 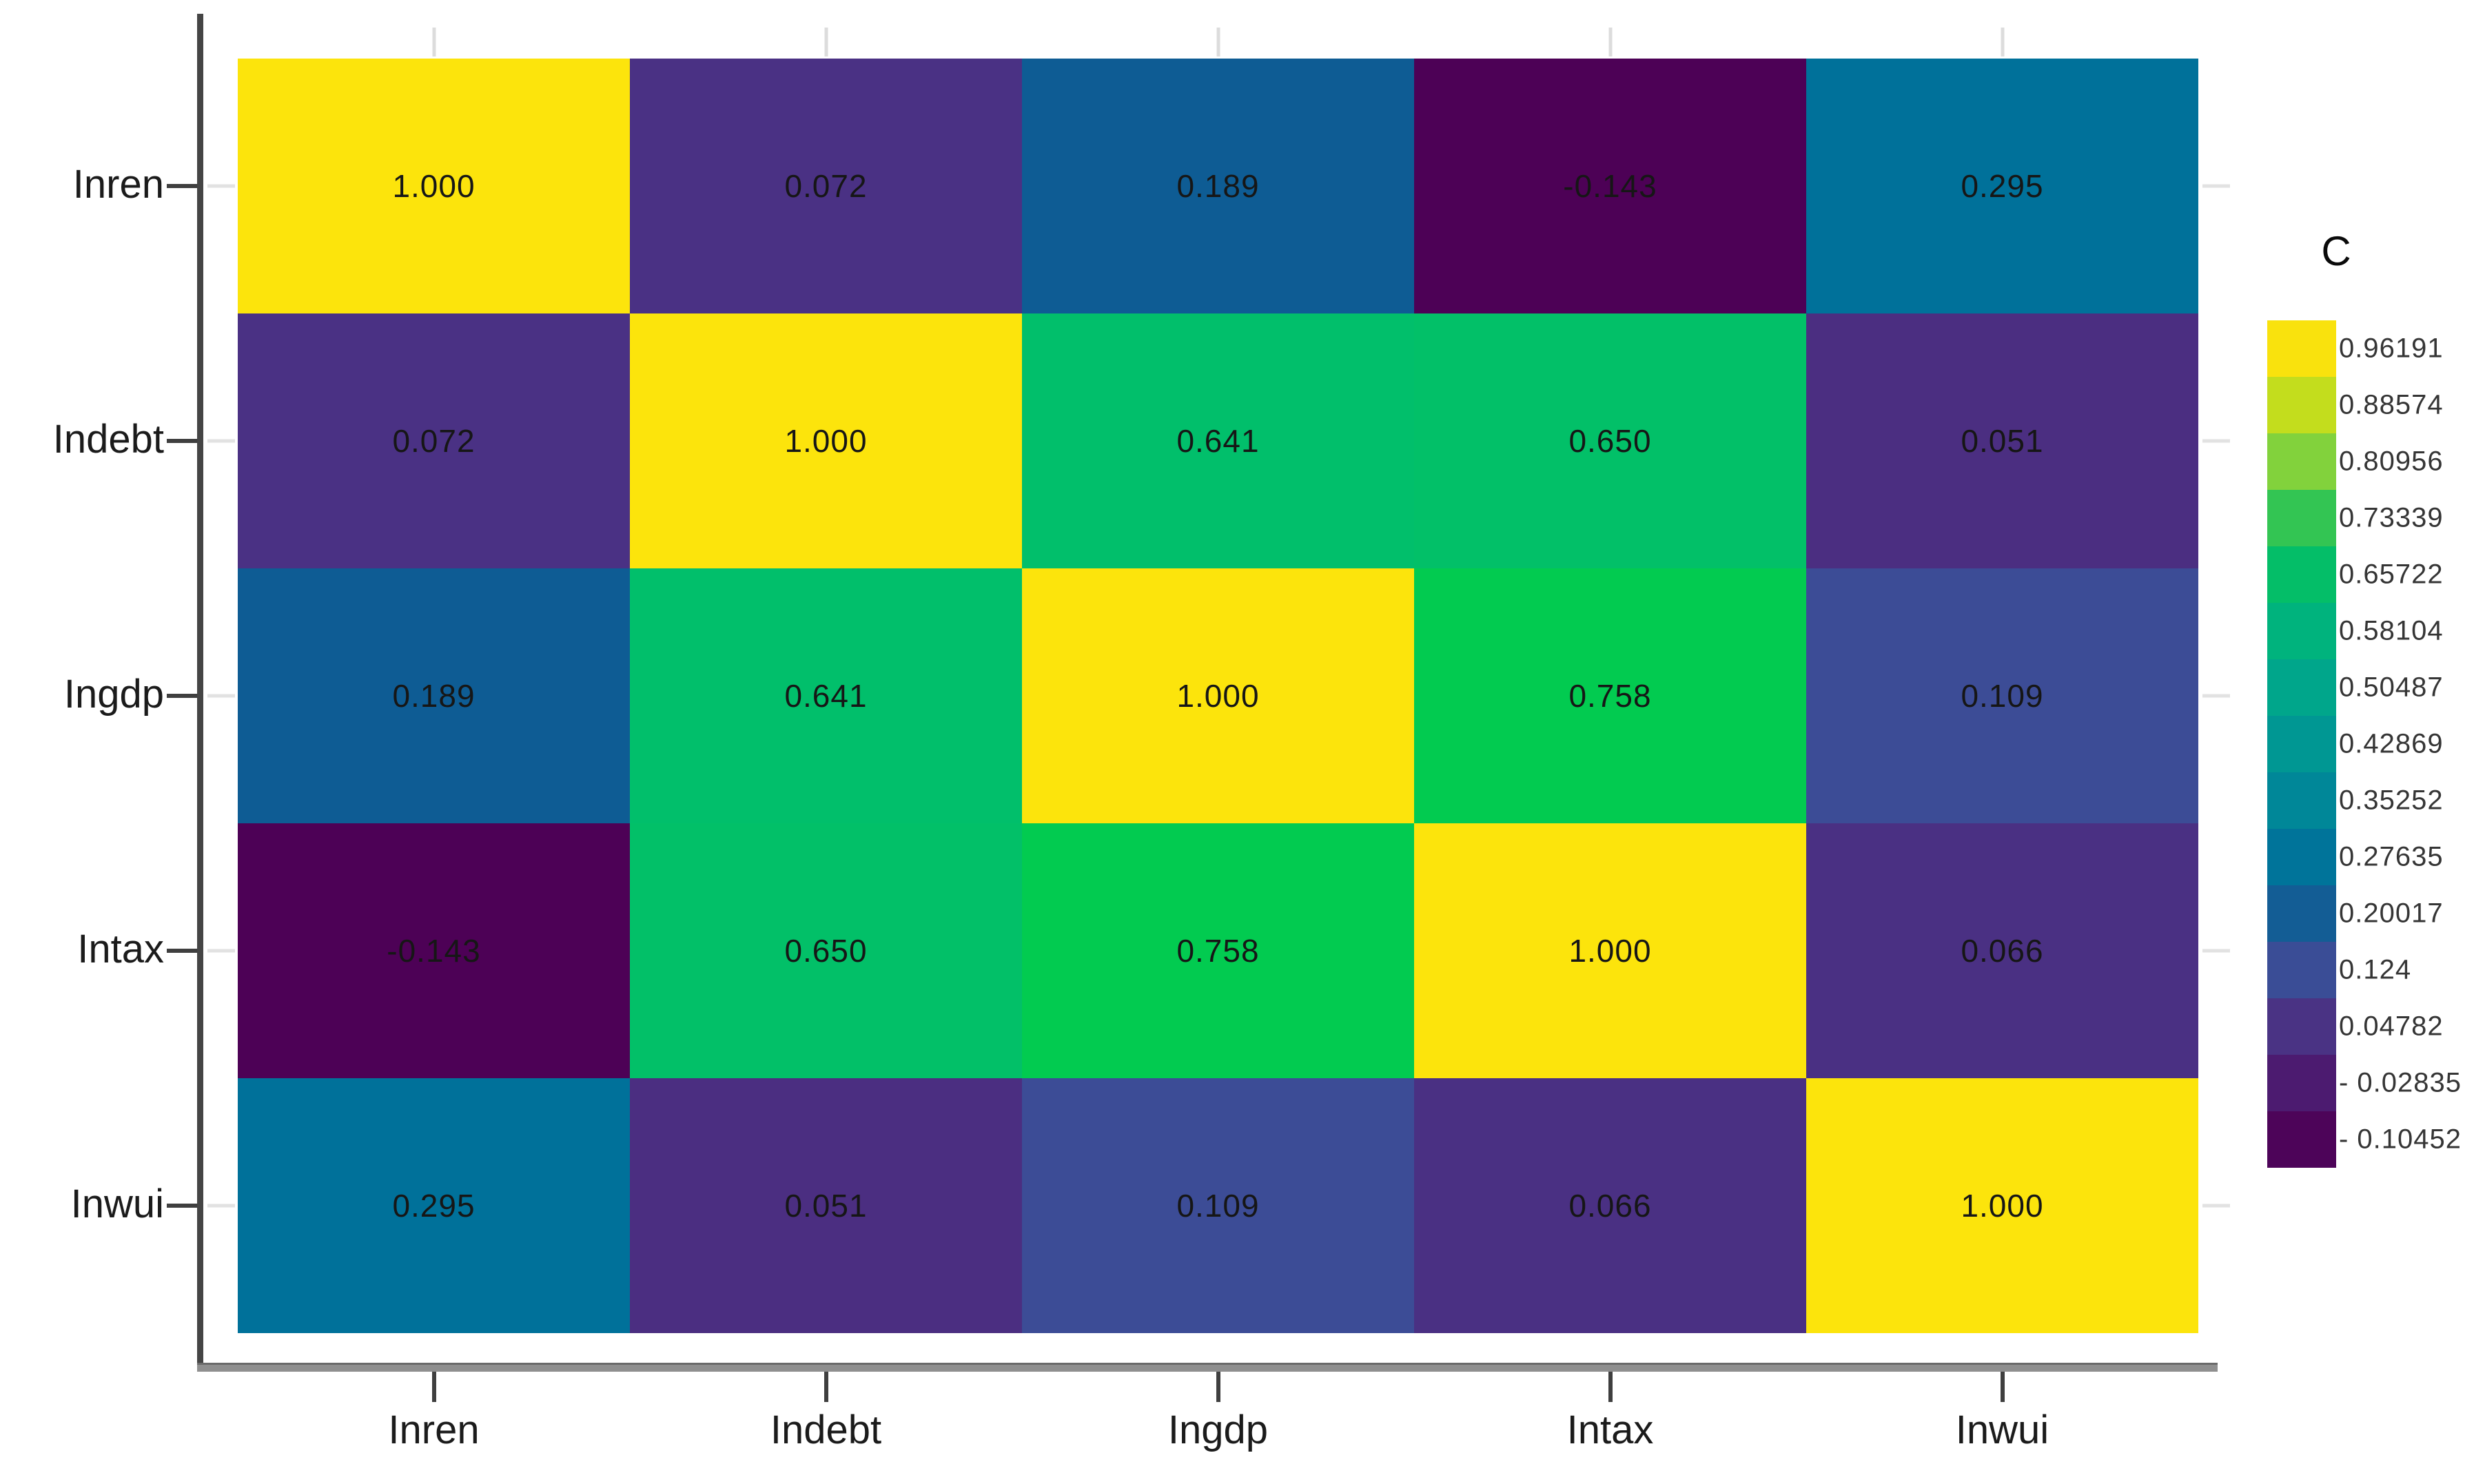 What do you see at coordinates (2391, 461) in the screenshot?
I see `legend-tick-label: 0.80956` at bounding box center [2391, 461].